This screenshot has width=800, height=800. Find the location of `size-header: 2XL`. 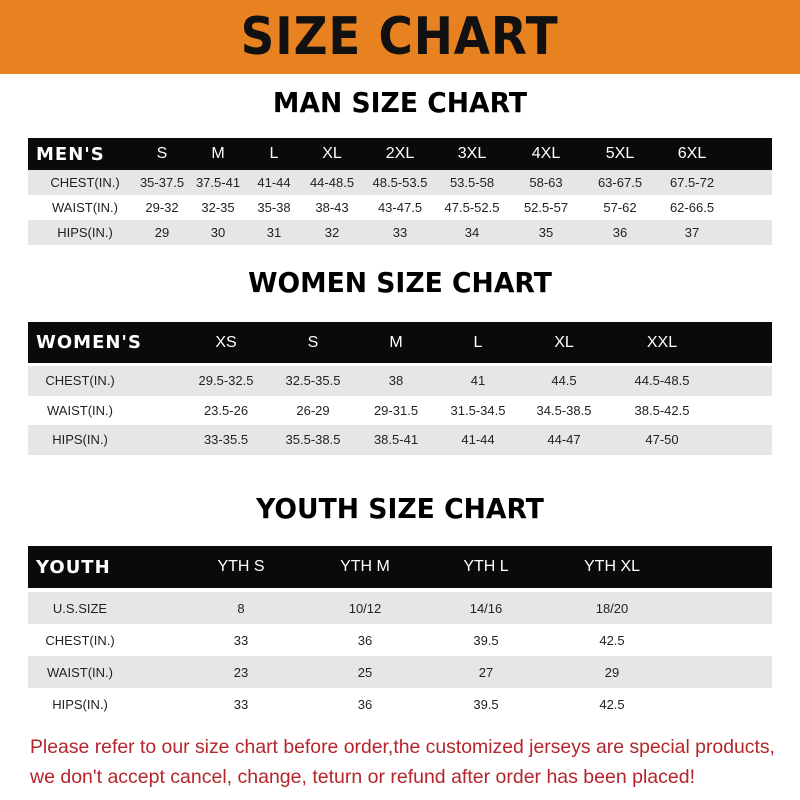

size-header: 2XL is located at coordinates (400, 153).